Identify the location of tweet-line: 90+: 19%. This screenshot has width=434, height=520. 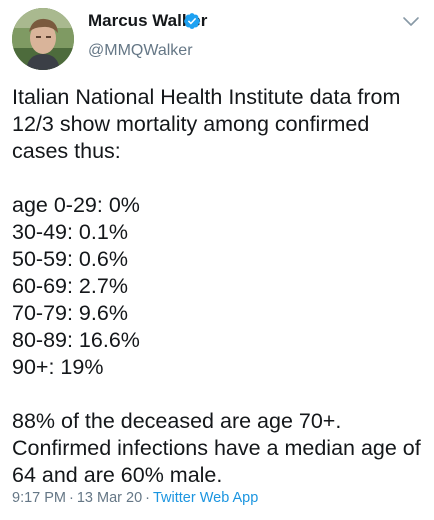
(58, 367).